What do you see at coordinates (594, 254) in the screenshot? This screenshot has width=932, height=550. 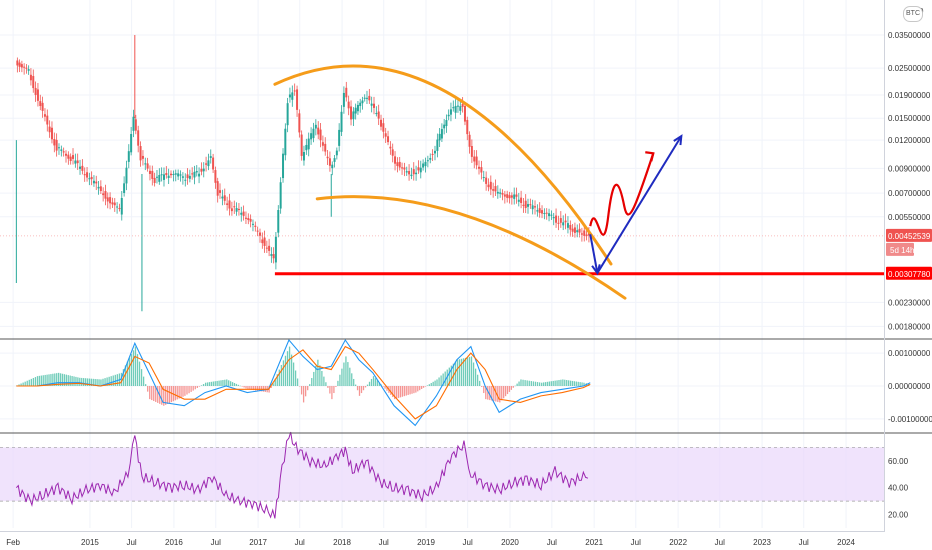 I see `arrow-shaft` at bounding box center [594, 254].